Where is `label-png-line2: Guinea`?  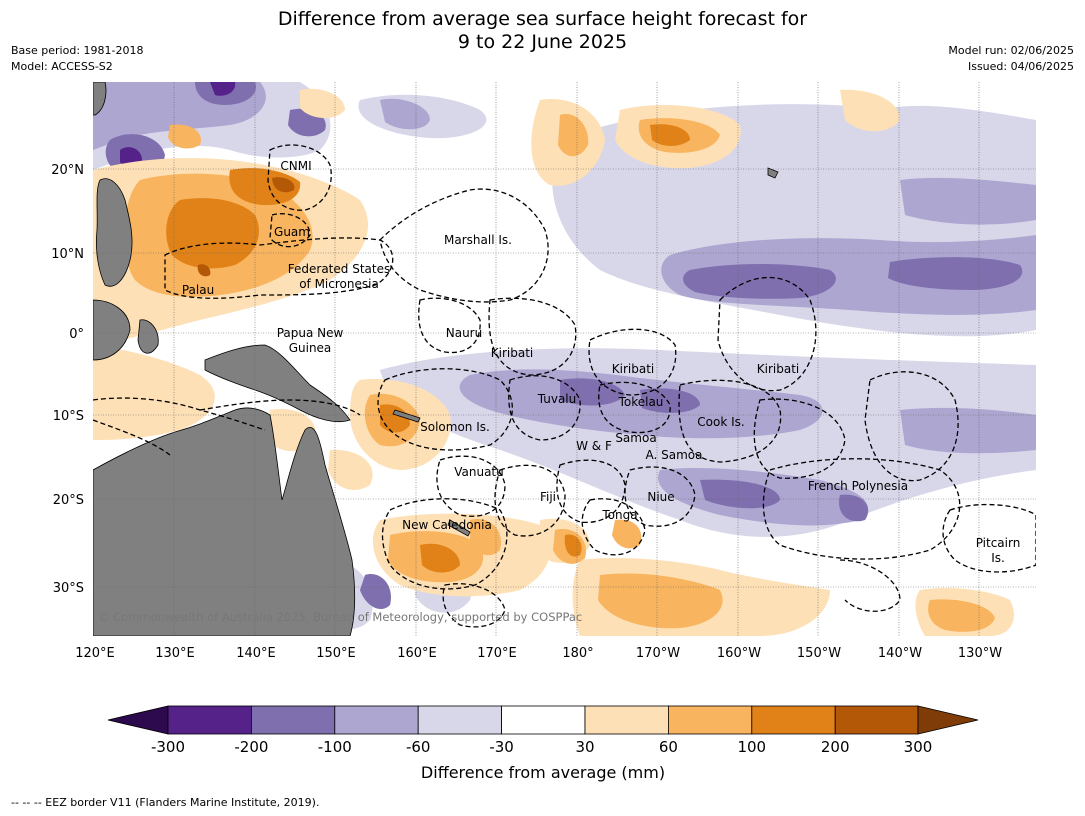 label-png-line2: Guinea is located at coordinates (310, 348).